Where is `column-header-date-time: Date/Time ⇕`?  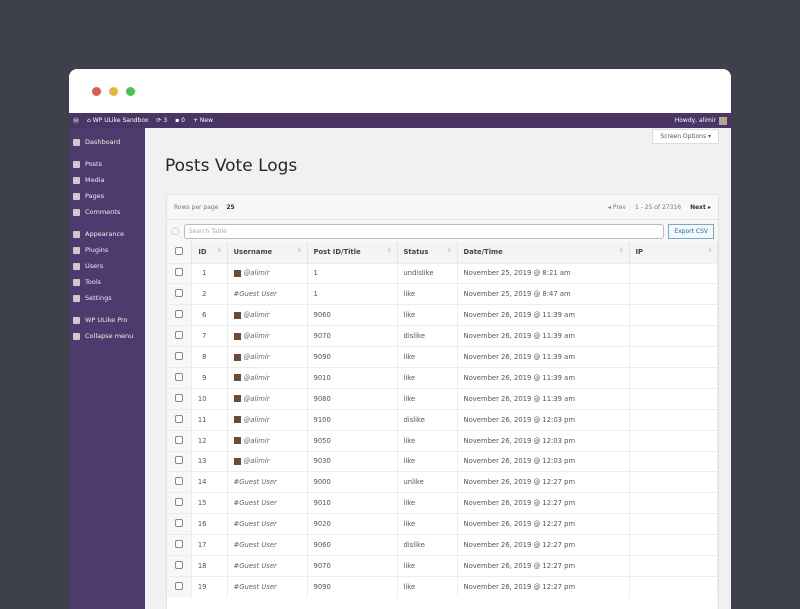 column-header-date-time: Date/Time ⇕ is located at coordinates (543, 252).